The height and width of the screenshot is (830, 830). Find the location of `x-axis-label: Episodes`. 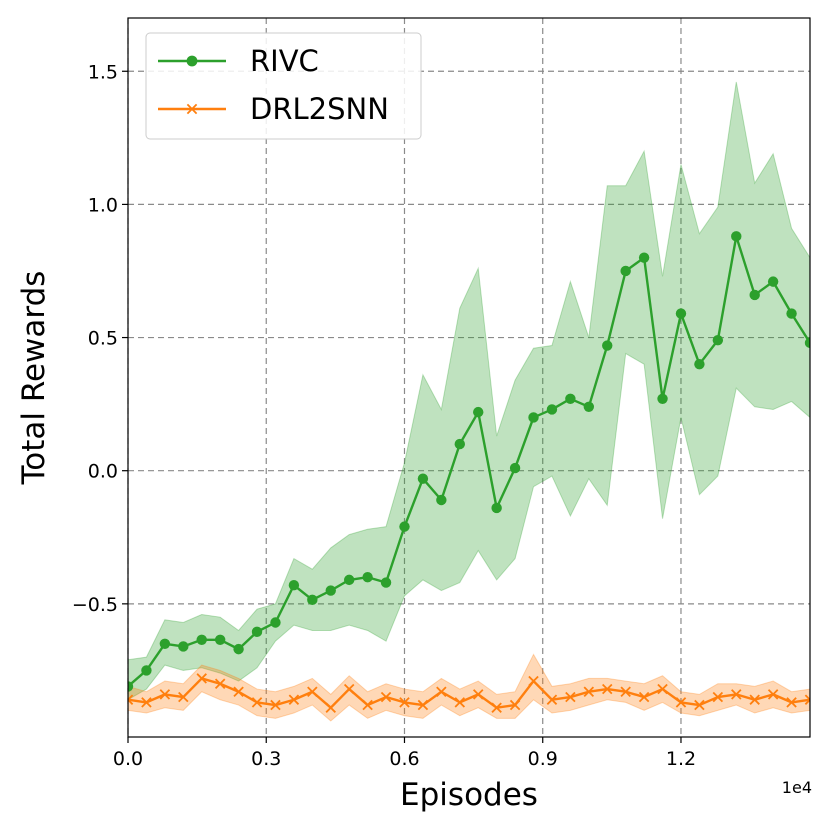

x-axis-label: Episodes is located at coordinates (469, 795).